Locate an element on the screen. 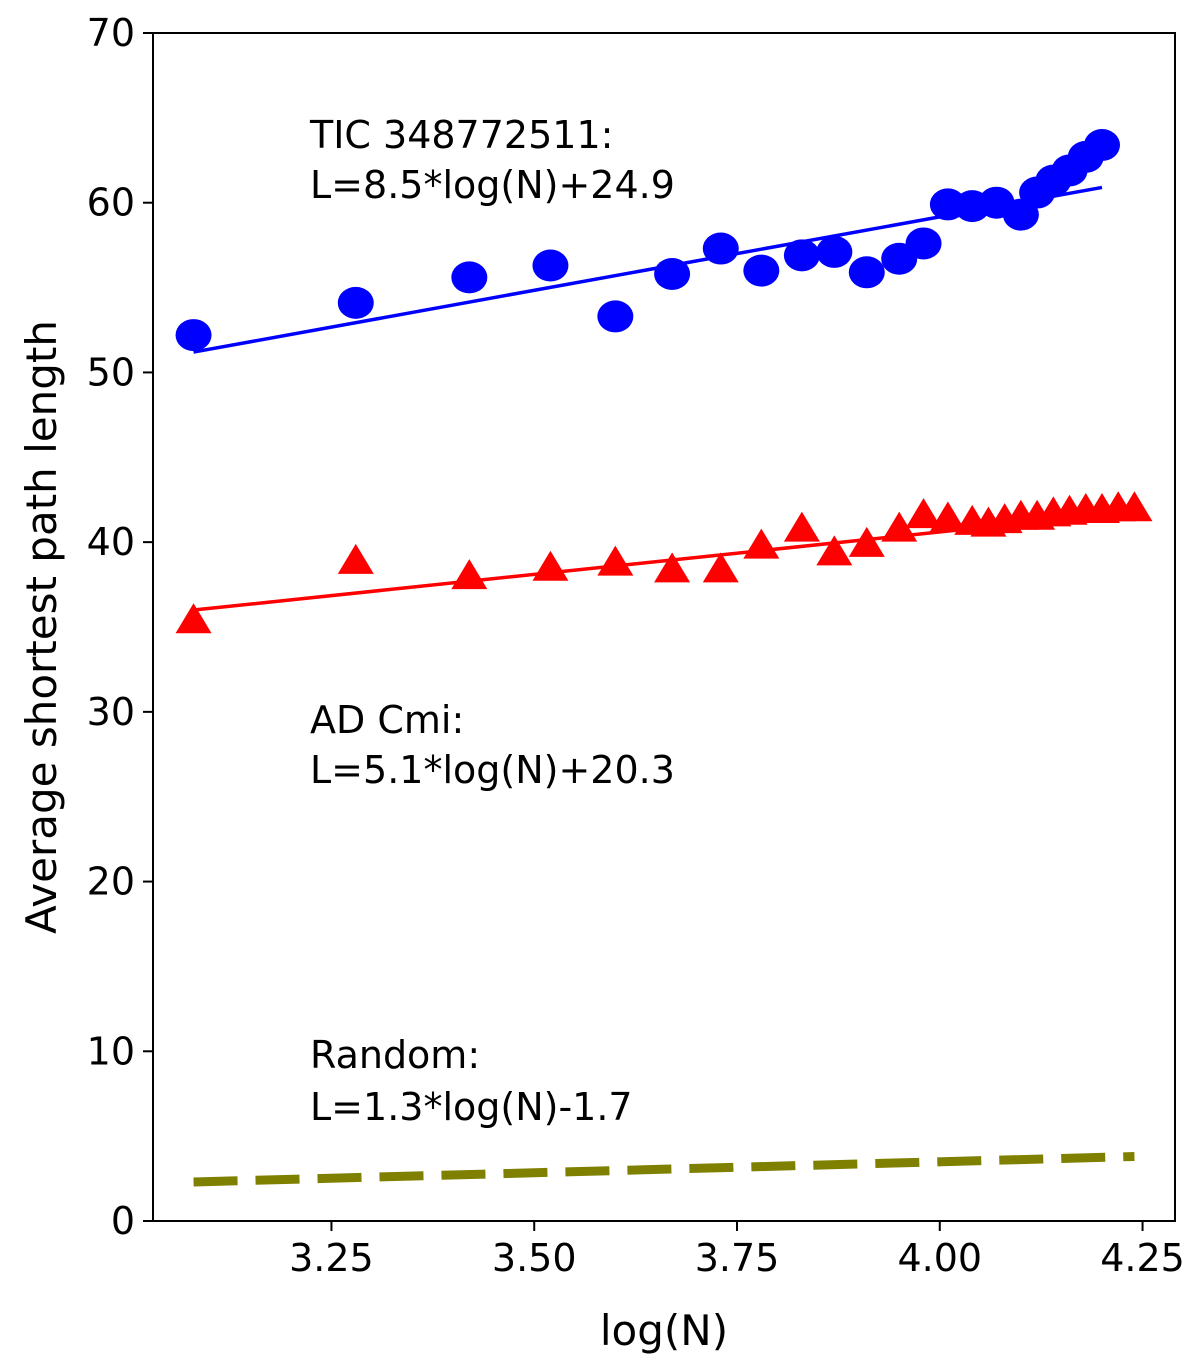 The width and height of the screenshot is (1200, 1362). x-tick-label: 4.00 is located at coordinates (939, 1258).